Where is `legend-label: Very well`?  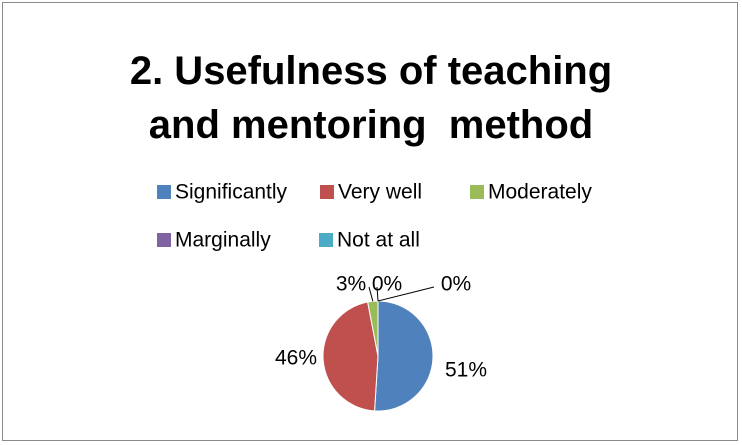
legend-label: Very well is located at coordinates (380, 192).